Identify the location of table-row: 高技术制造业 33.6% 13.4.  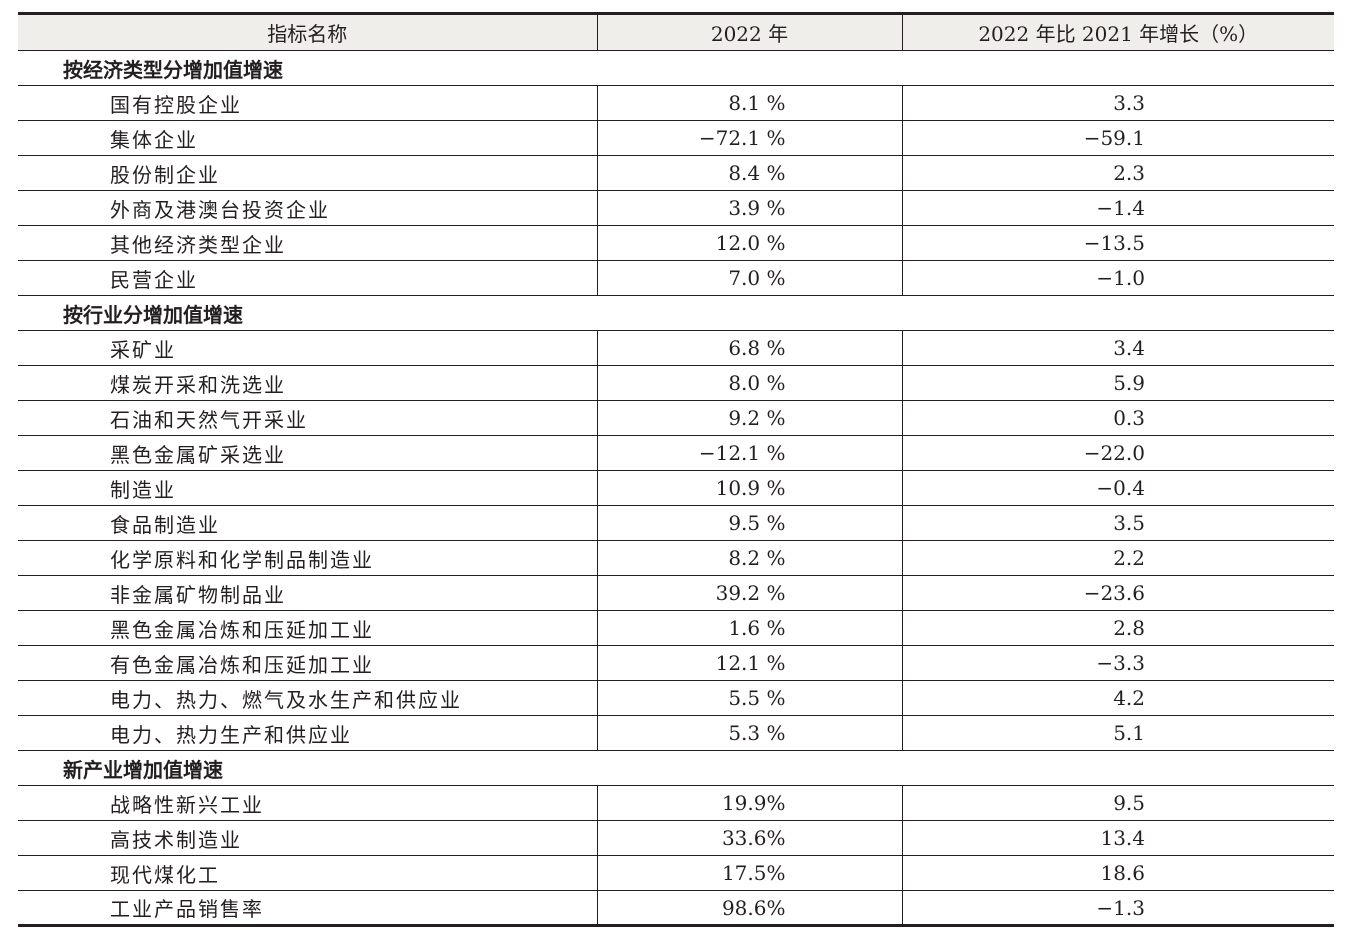
(676, 838).